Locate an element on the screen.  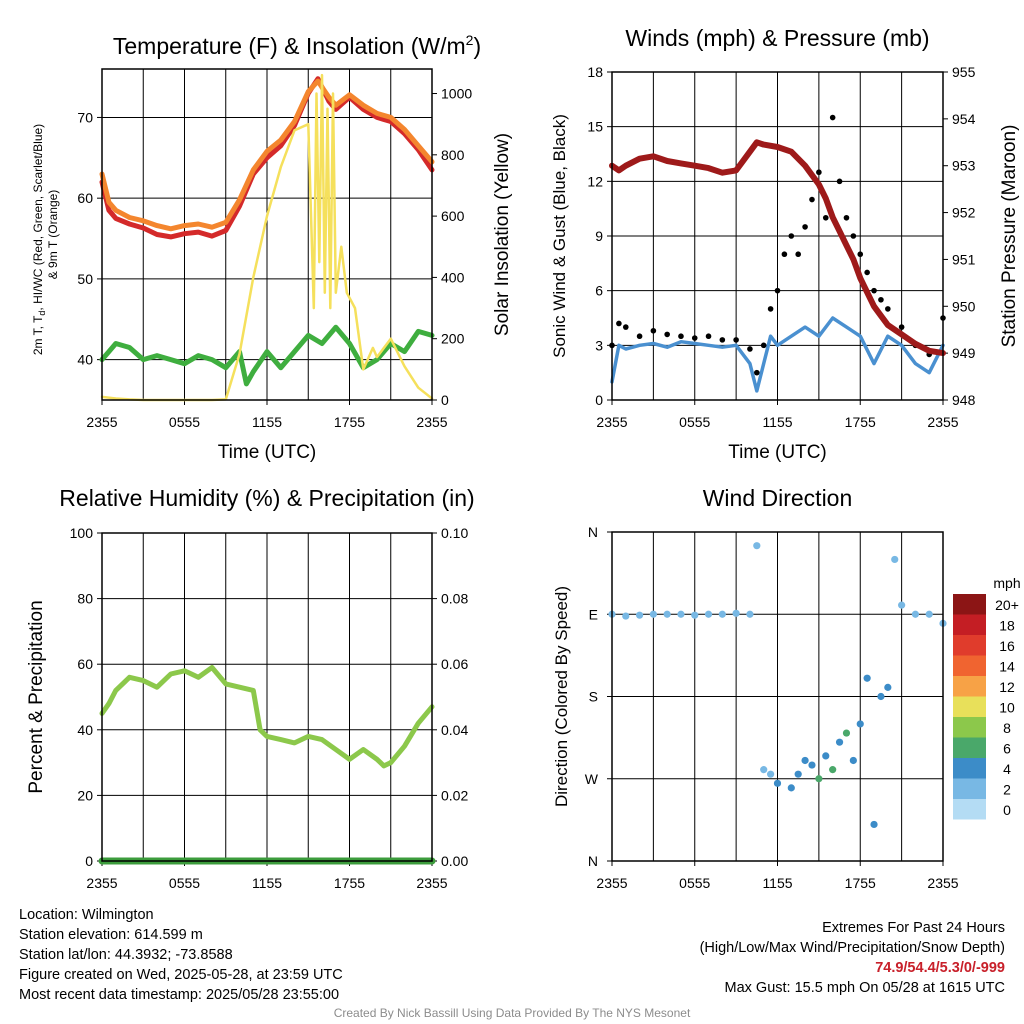
y-tick-label: 80 is located at coordinates (85, 599).